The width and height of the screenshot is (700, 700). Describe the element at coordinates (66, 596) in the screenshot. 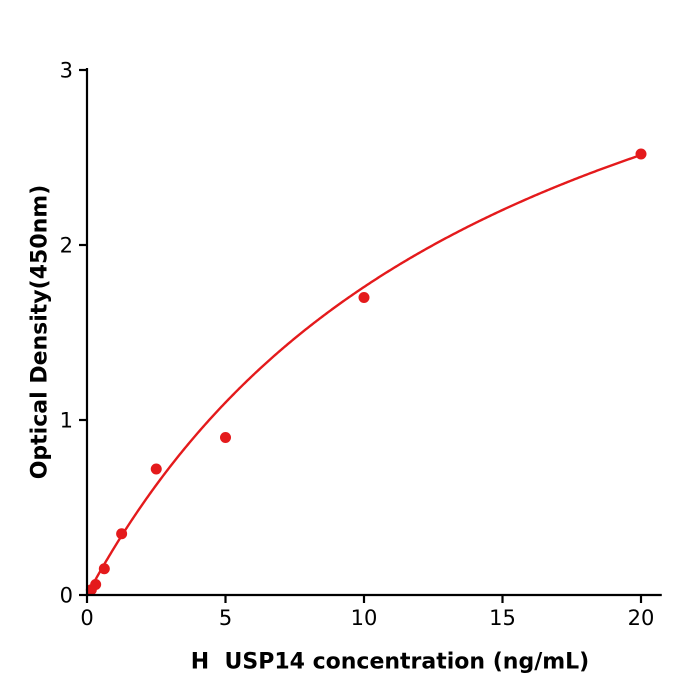

I see `y-tick-label: 0` at that location.